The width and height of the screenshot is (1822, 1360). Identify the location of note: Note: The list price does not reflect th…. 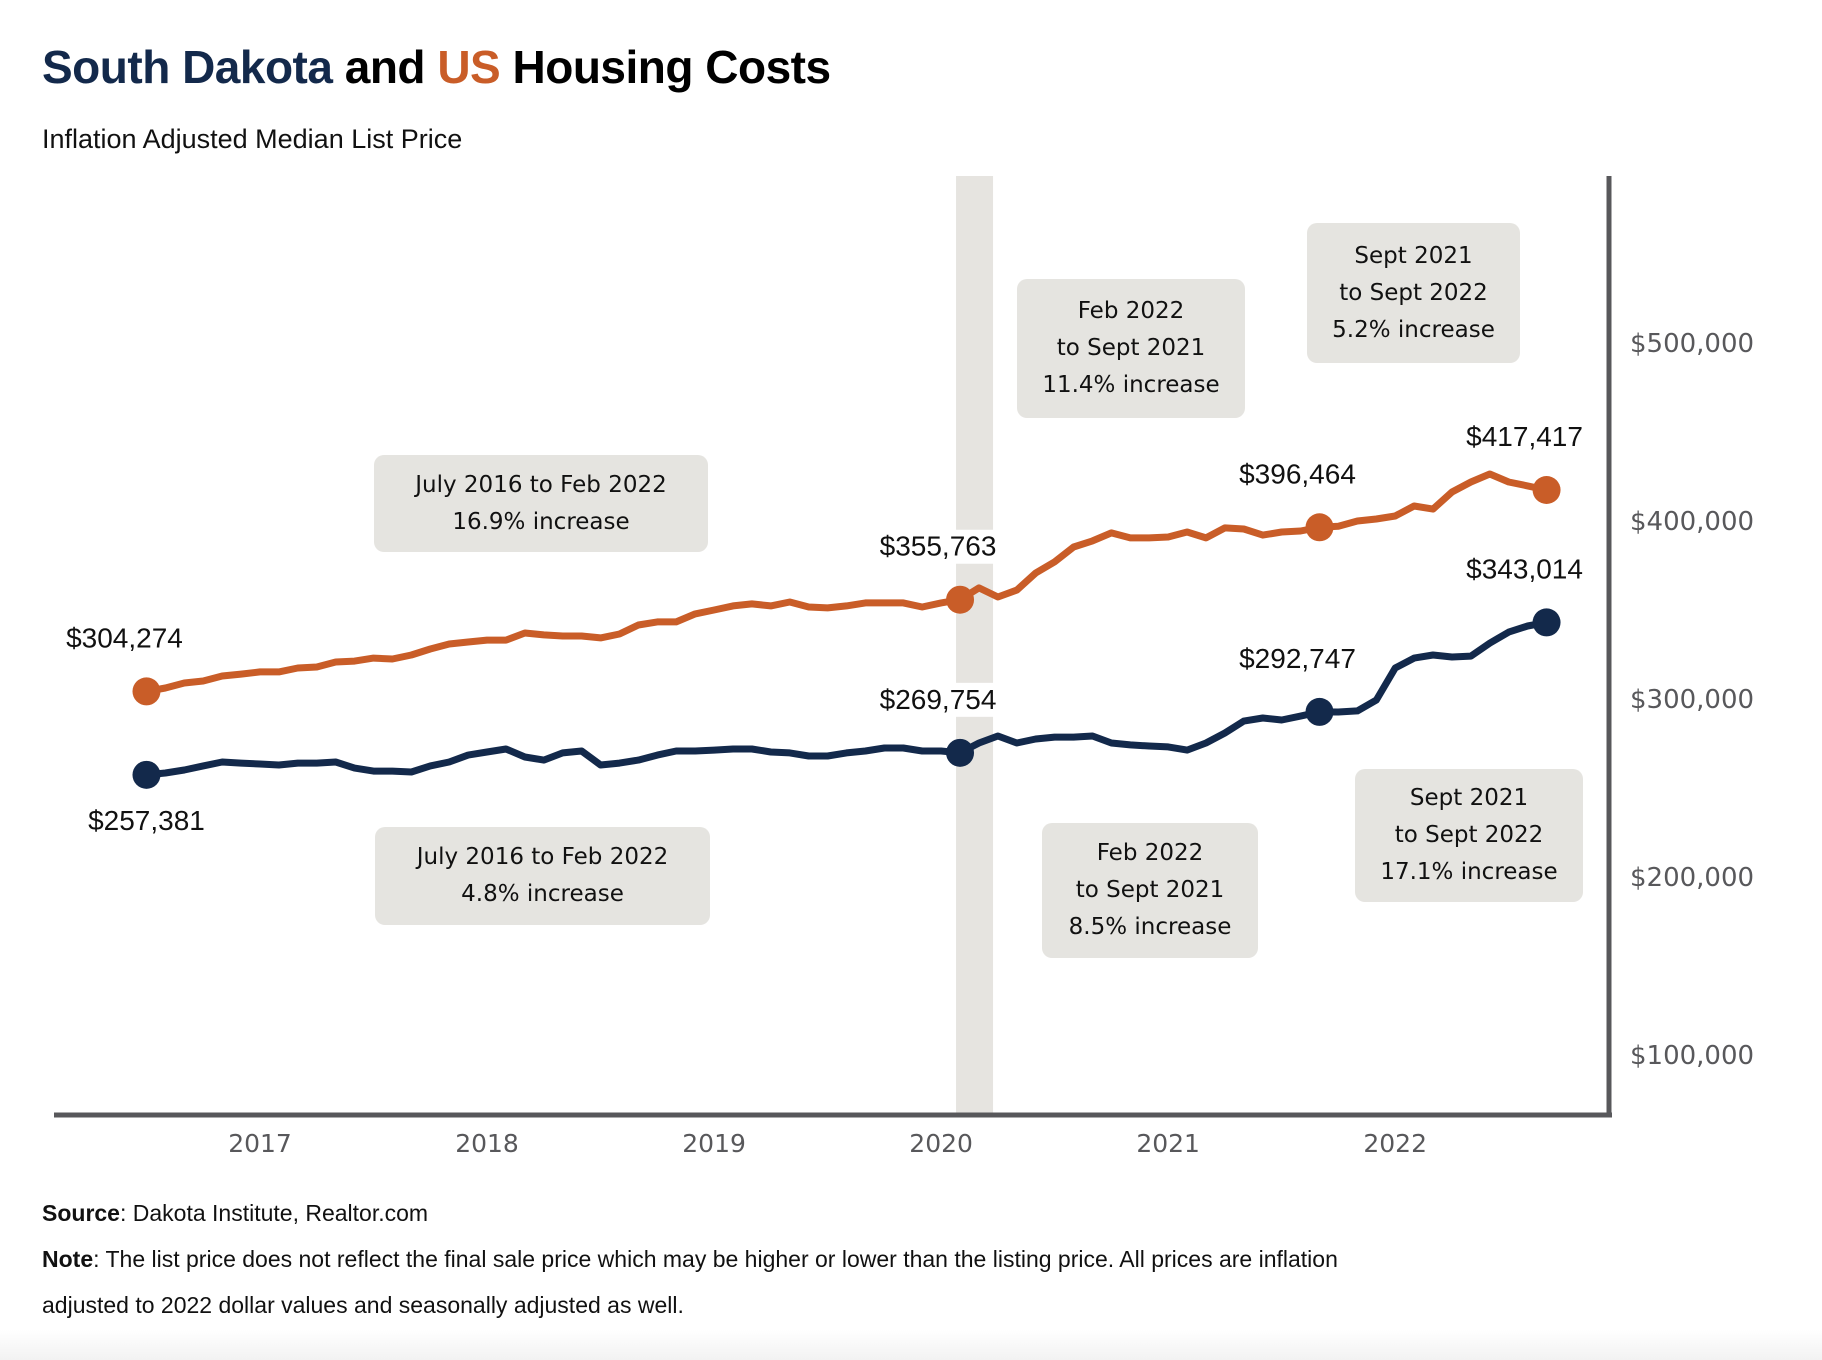
(690, 1259).